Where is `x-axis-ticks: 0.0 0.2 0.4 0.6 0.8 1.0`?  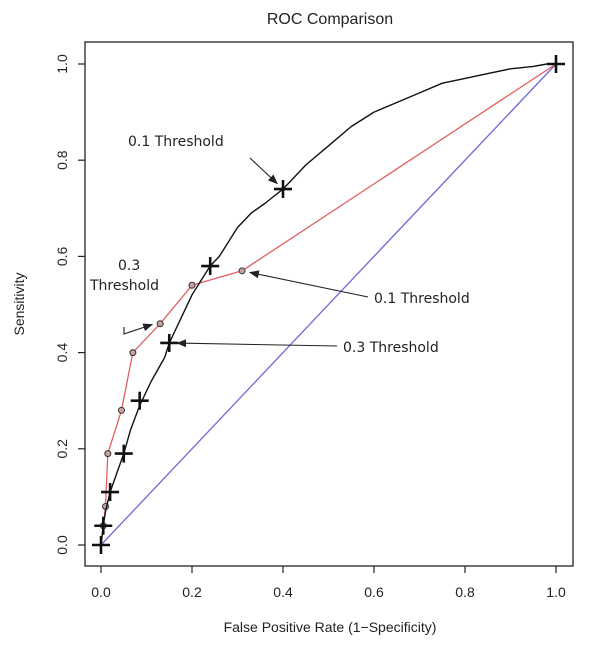
x-axis-ticks: 0.0 0.2 0.4 0.6 0.8 1.0 is located at coordinates (328, 583).